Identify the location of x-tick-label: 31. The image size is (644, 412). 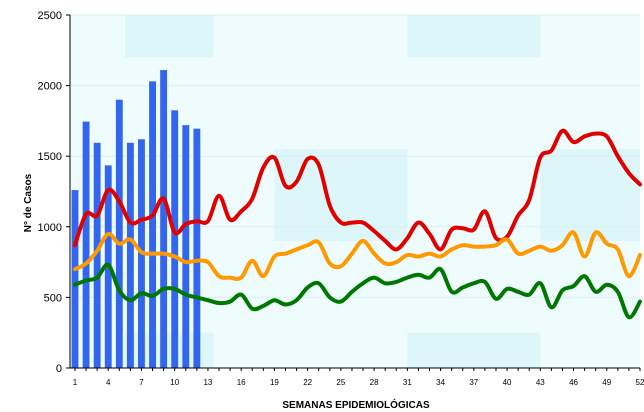
(407, 382).